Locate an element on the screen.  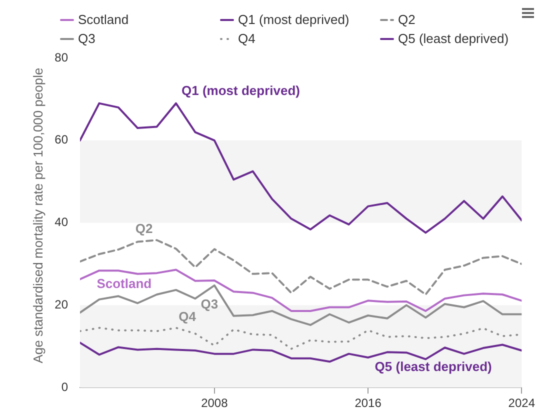
x-tick-label: 2016 is located at coordinates (368, 403).